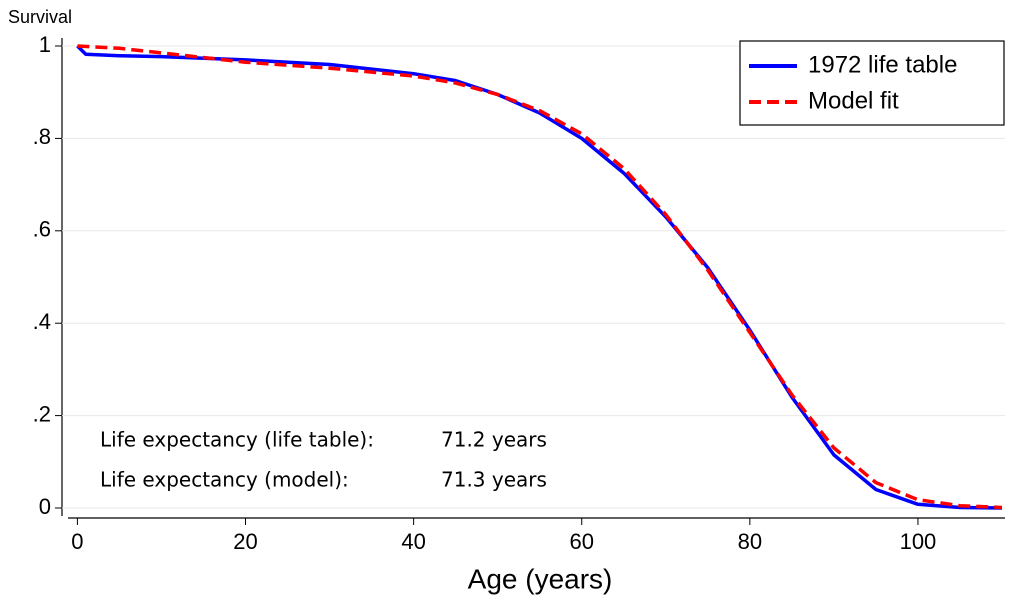 The height and width of the screenshot is (602, 1011). I want to click on annotation-value: 71.2 years, so click(494, 440).